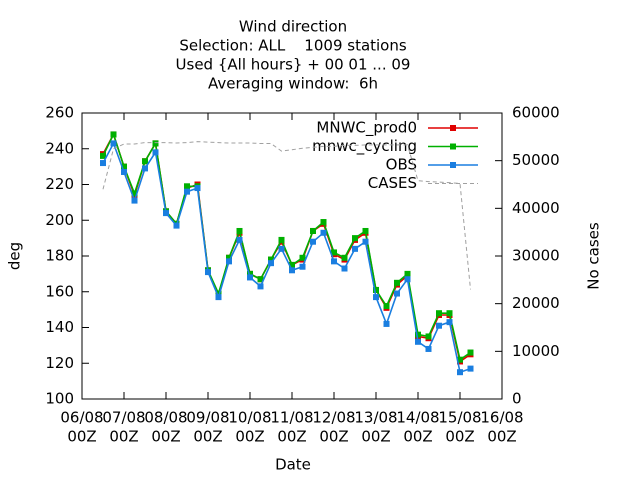  I want to click on legend-label: mnwc_cycling, so click(364, 146).